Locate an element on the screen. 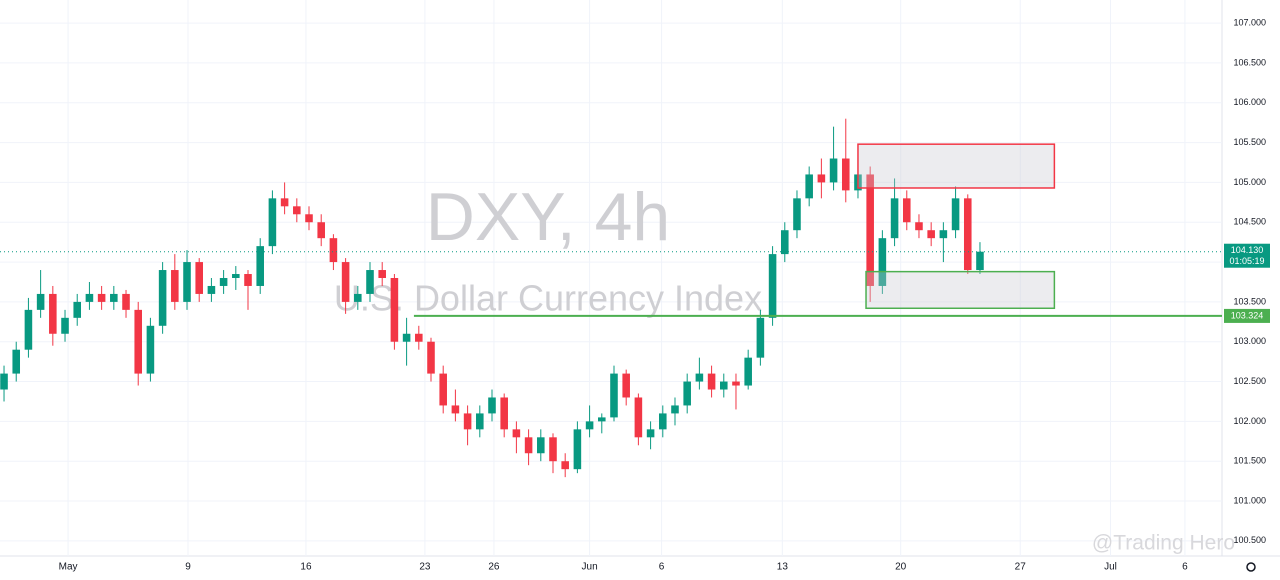 The image size is (1280, 580). x-tick-label: 16 is located at coordinates (306, 567).